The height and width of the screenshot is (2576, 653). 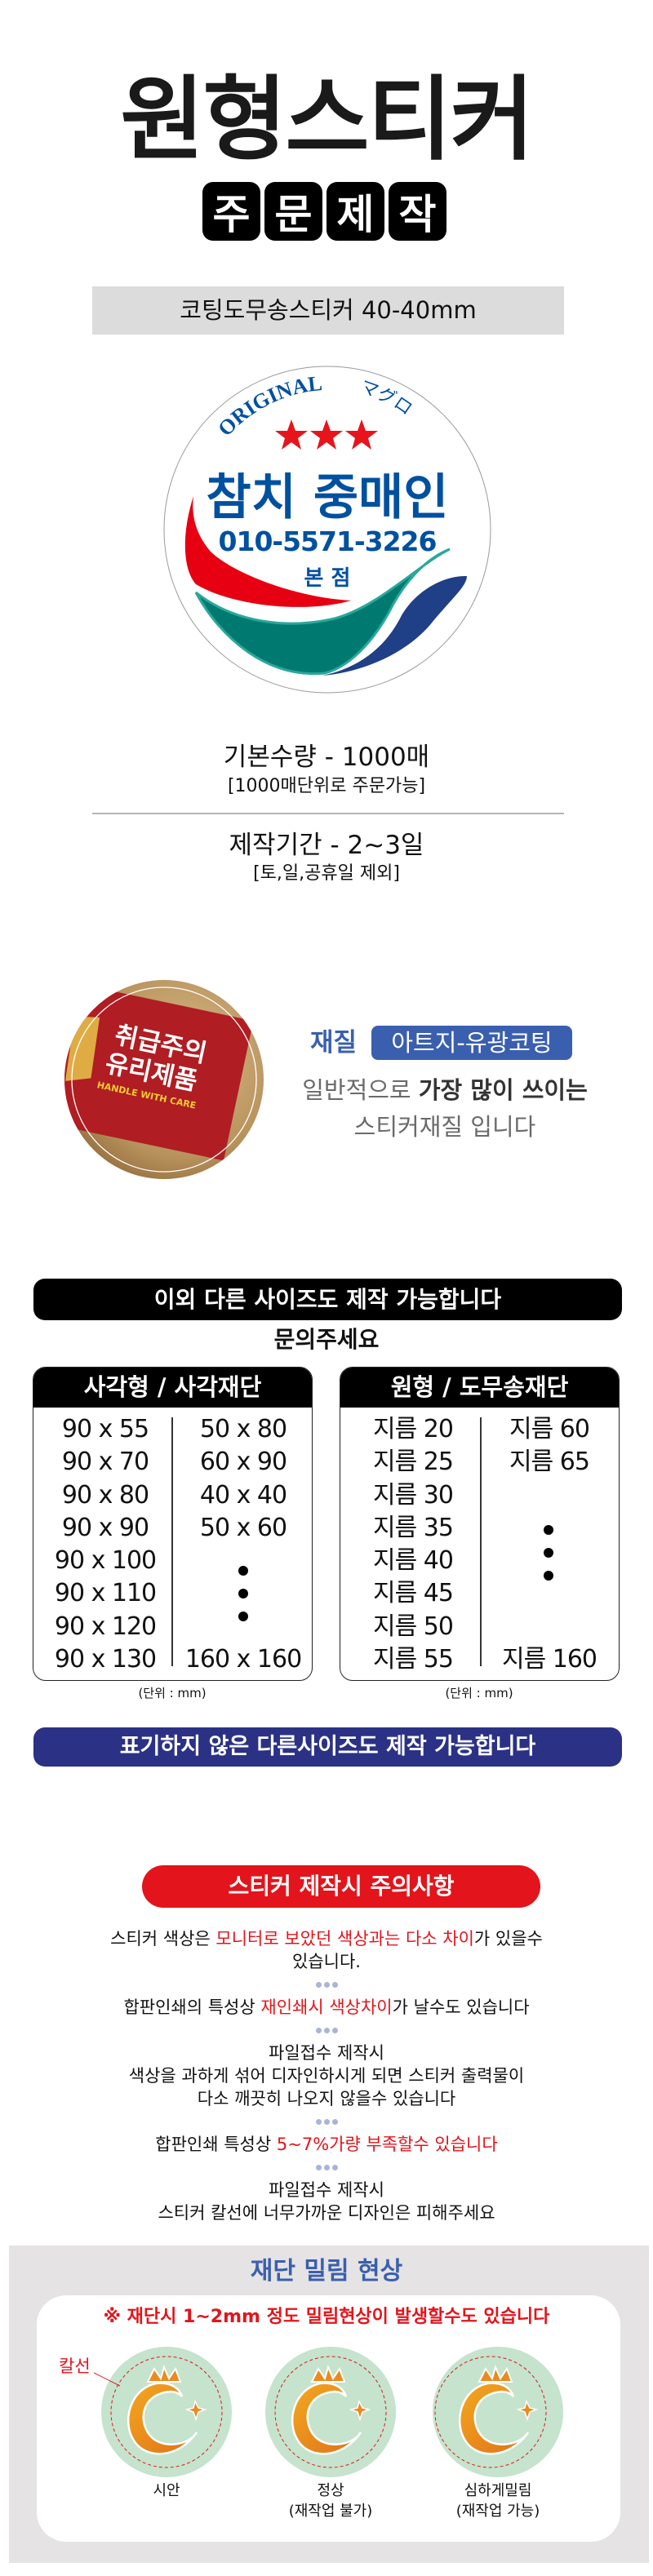 I want to click on red-swoosh, so click(x=267, y=551).